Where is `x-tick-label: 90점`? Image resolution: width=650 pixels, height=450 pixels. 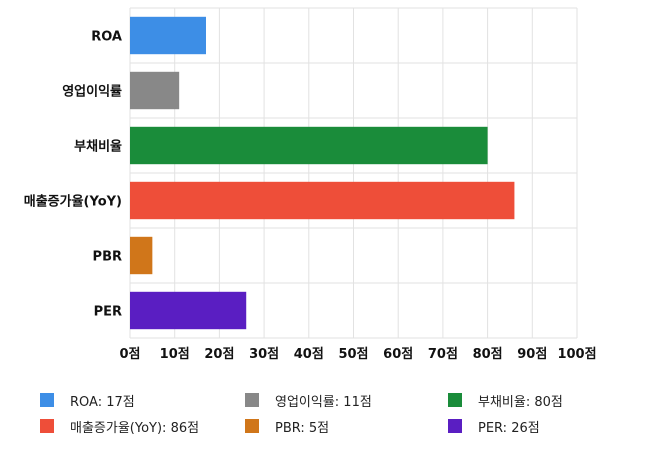
x-tick-label: 90점 is located at coordinates (532, 354).